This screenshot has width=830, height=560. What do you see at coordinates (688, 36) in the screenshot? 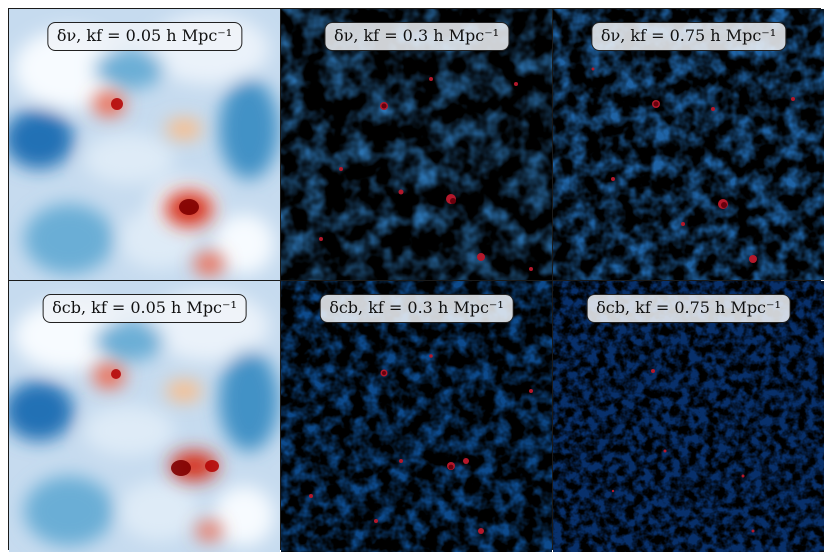
I see `panel-label: δν, kf = 0.75 h Mpc⁻¹` at bounding box center [688, 36].